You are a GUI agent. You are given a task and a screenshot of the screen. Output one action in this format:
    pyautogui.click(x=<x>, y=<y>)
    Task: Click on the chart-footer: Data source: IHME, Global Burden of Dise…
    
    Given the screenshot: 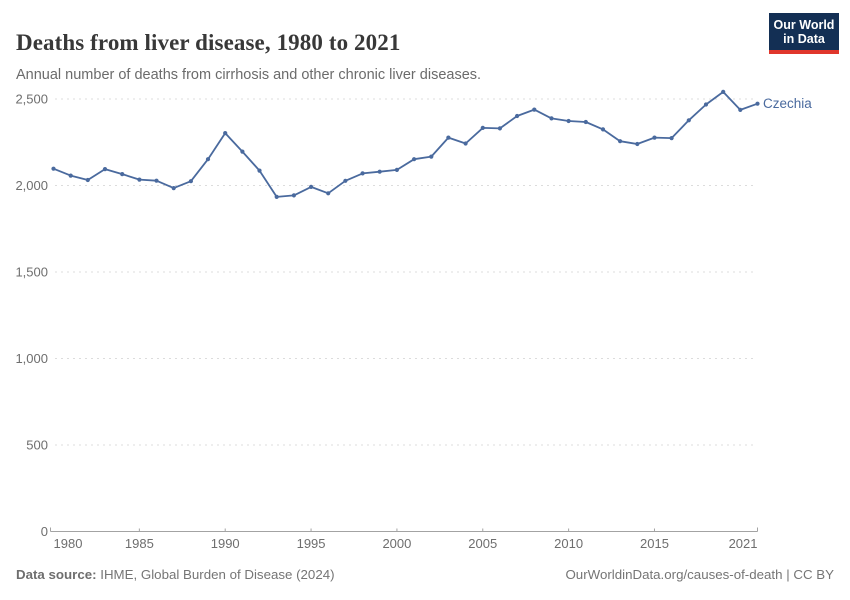 What is the action you would take?
    pyautogui.click(x=425, y=574)
    